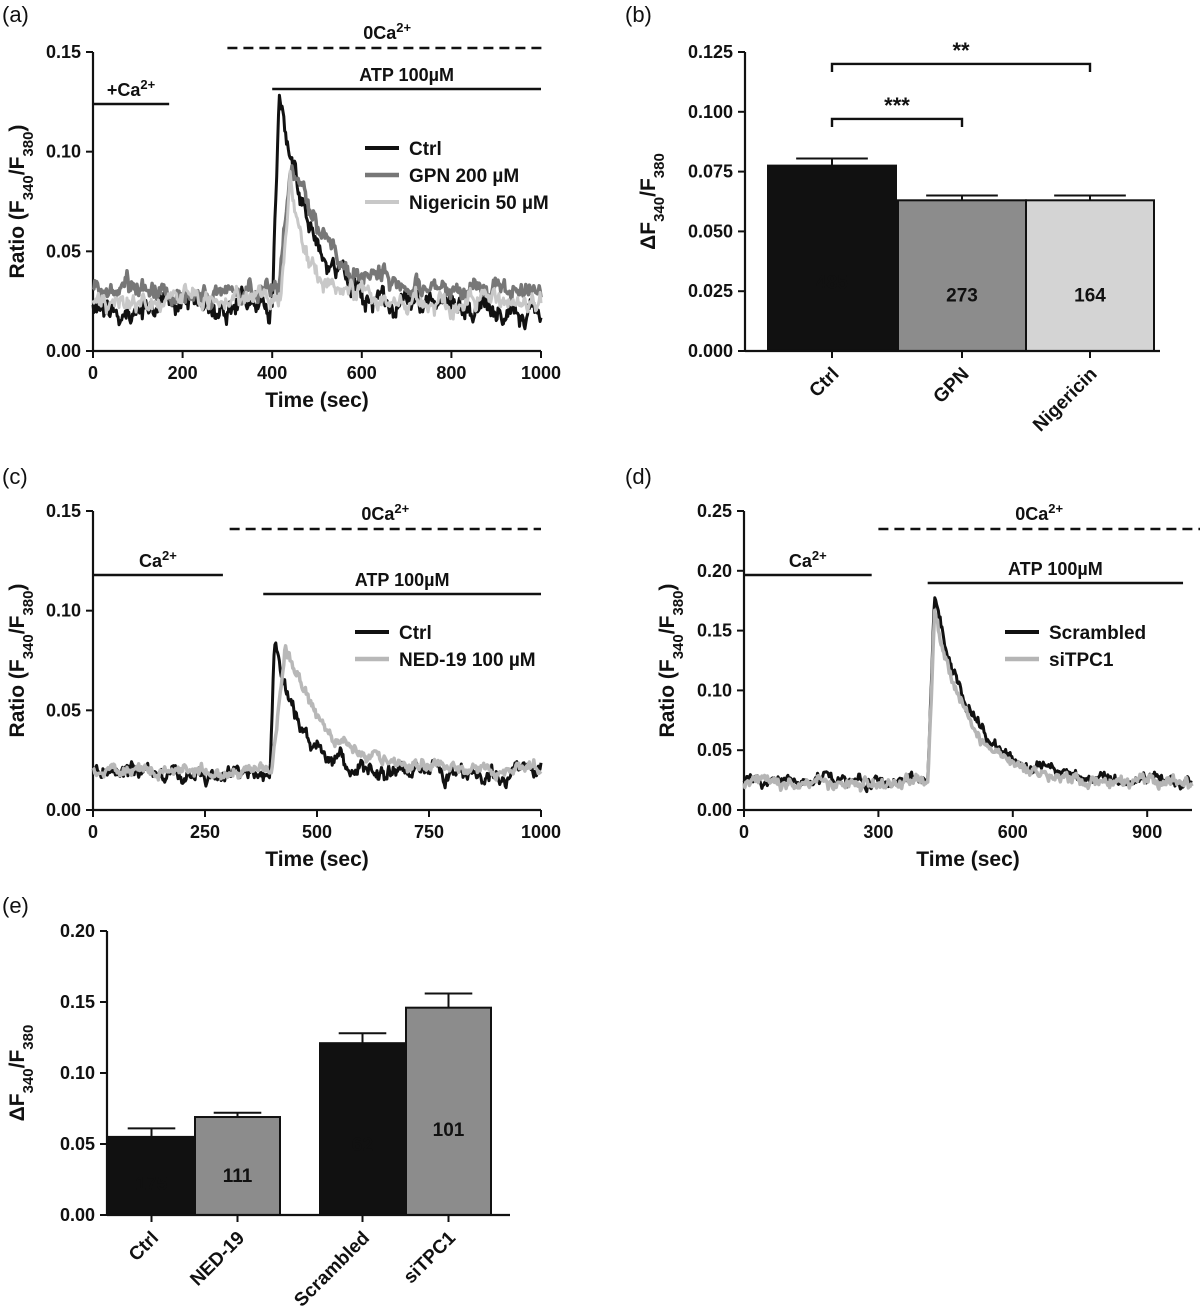 The height and width of the screenshot is (1312, 1200). Describe the element at coordinates (378, 514) in the screenshot. I see `zero-calcium-label-text: 0Ca` at that location.